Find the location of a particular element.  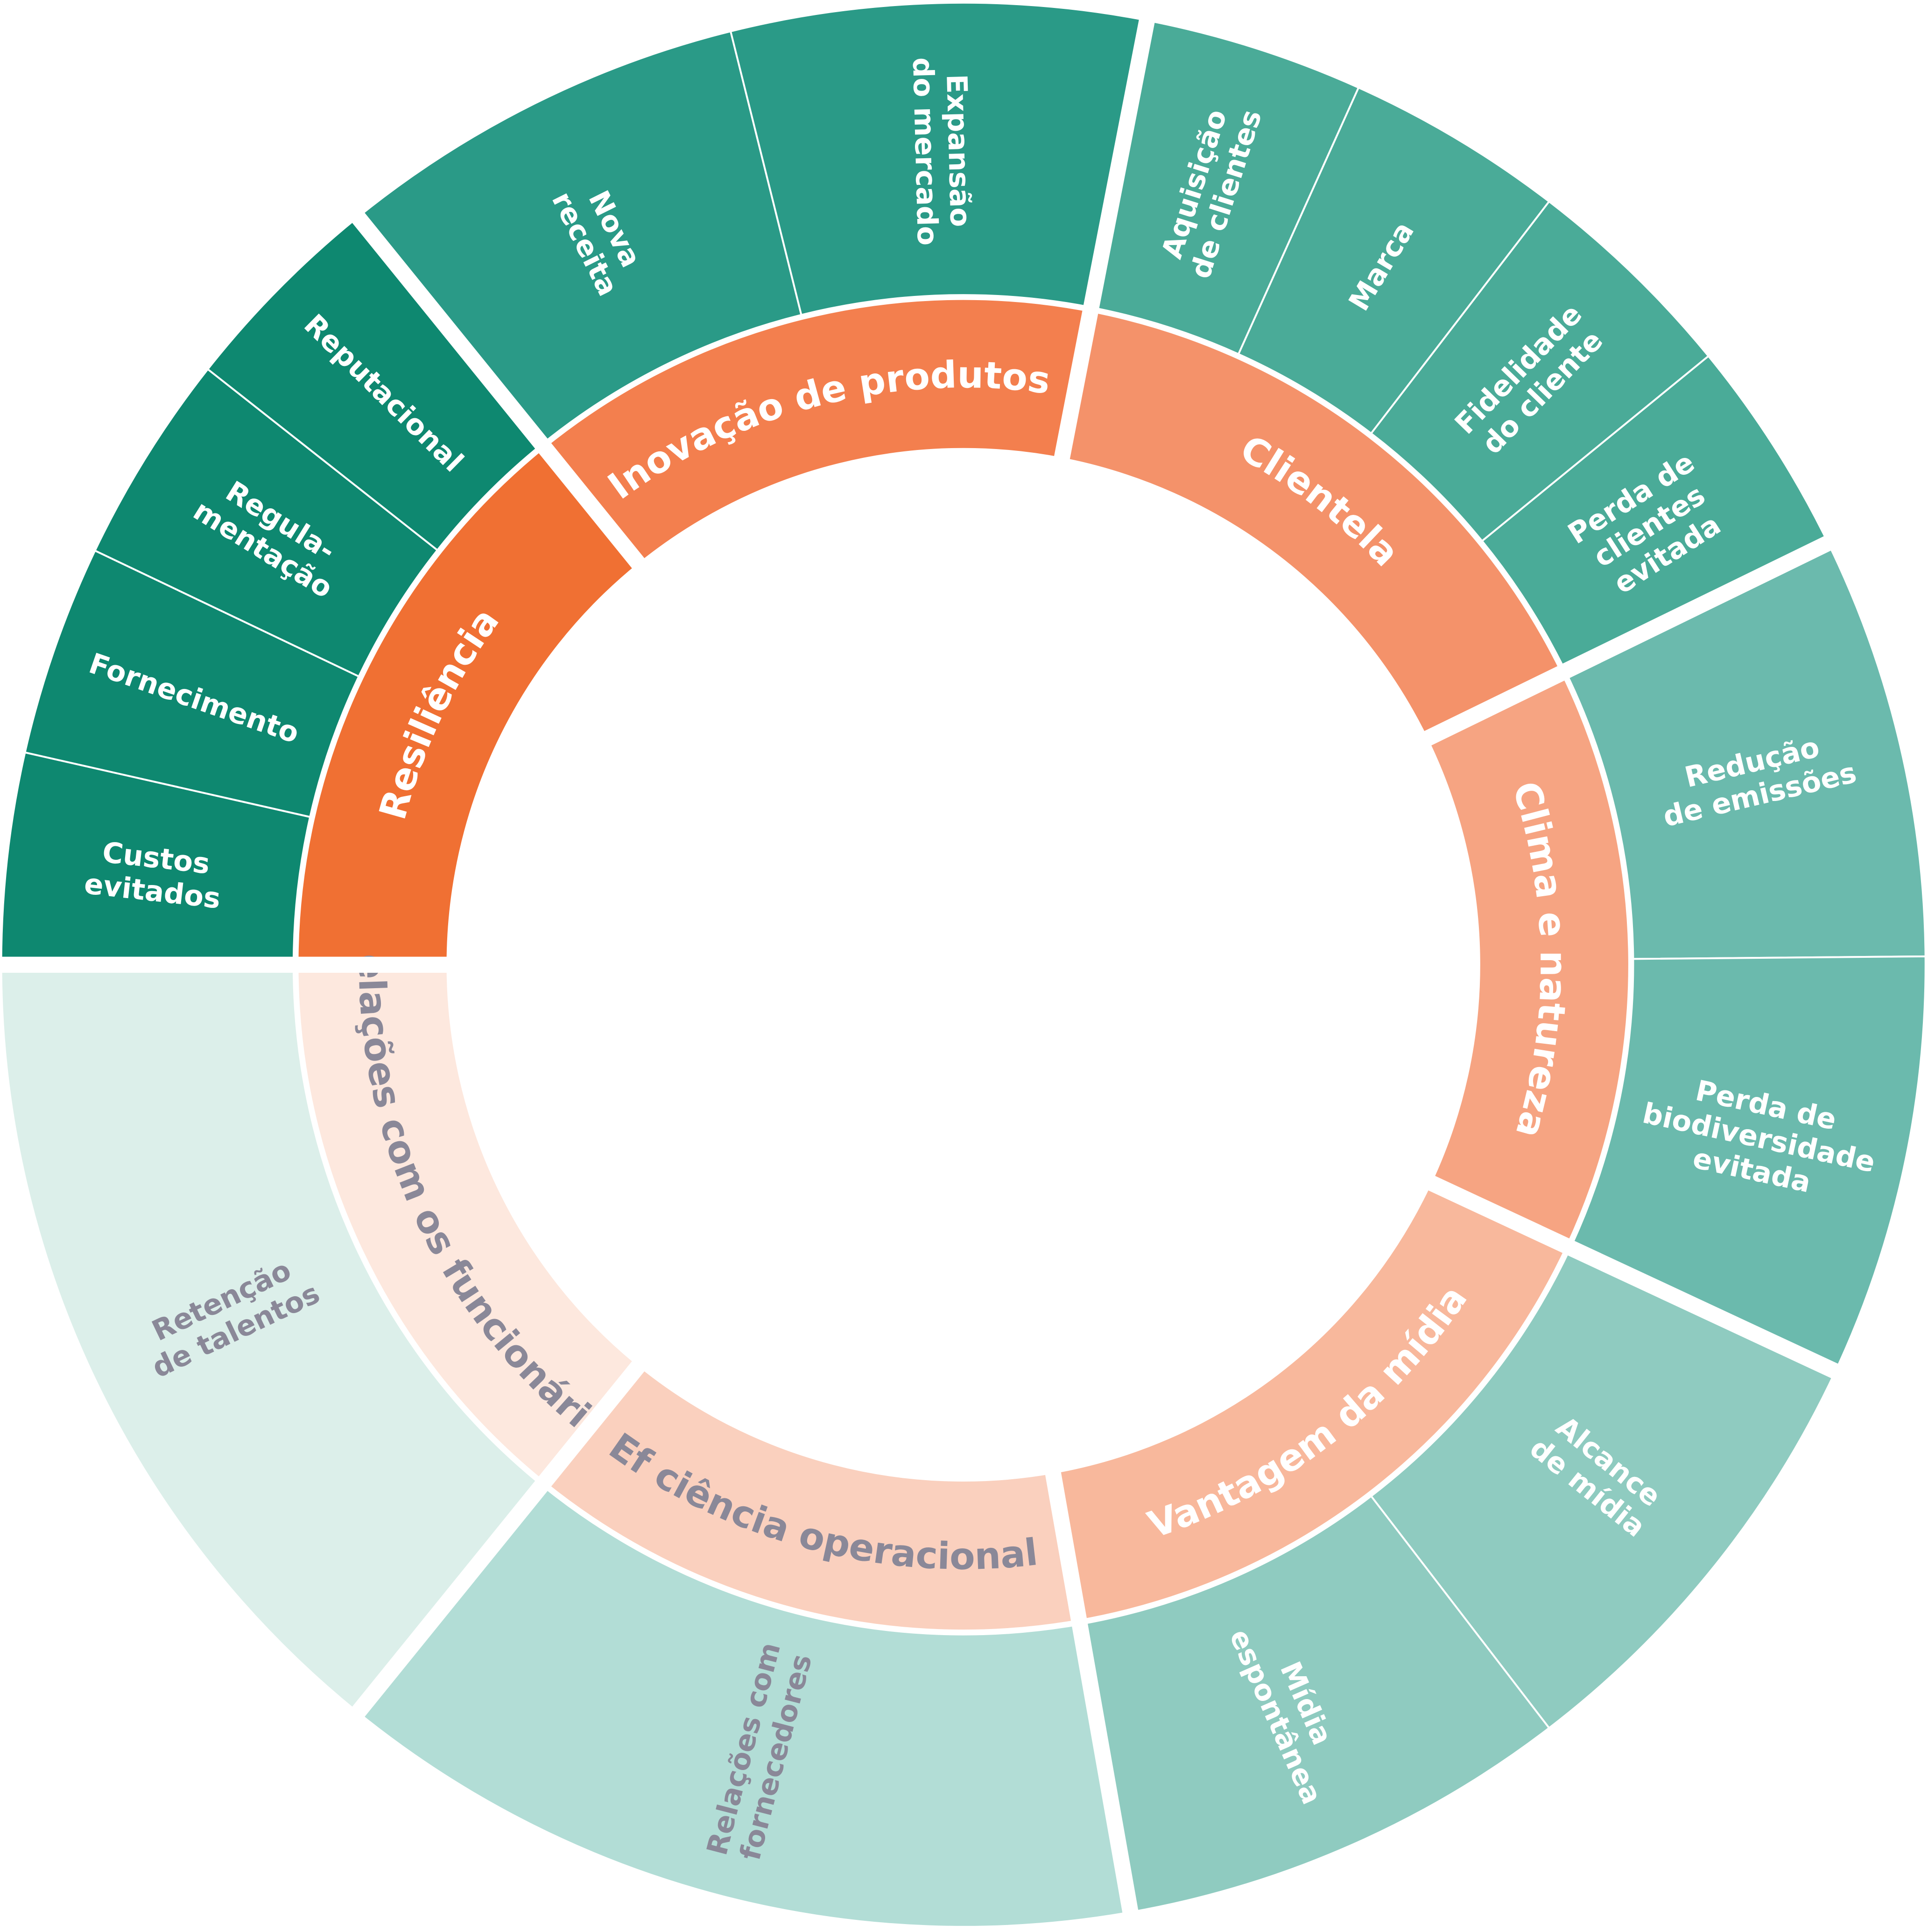

outer-label-line: Expansão is located at coordinates (958, 150).